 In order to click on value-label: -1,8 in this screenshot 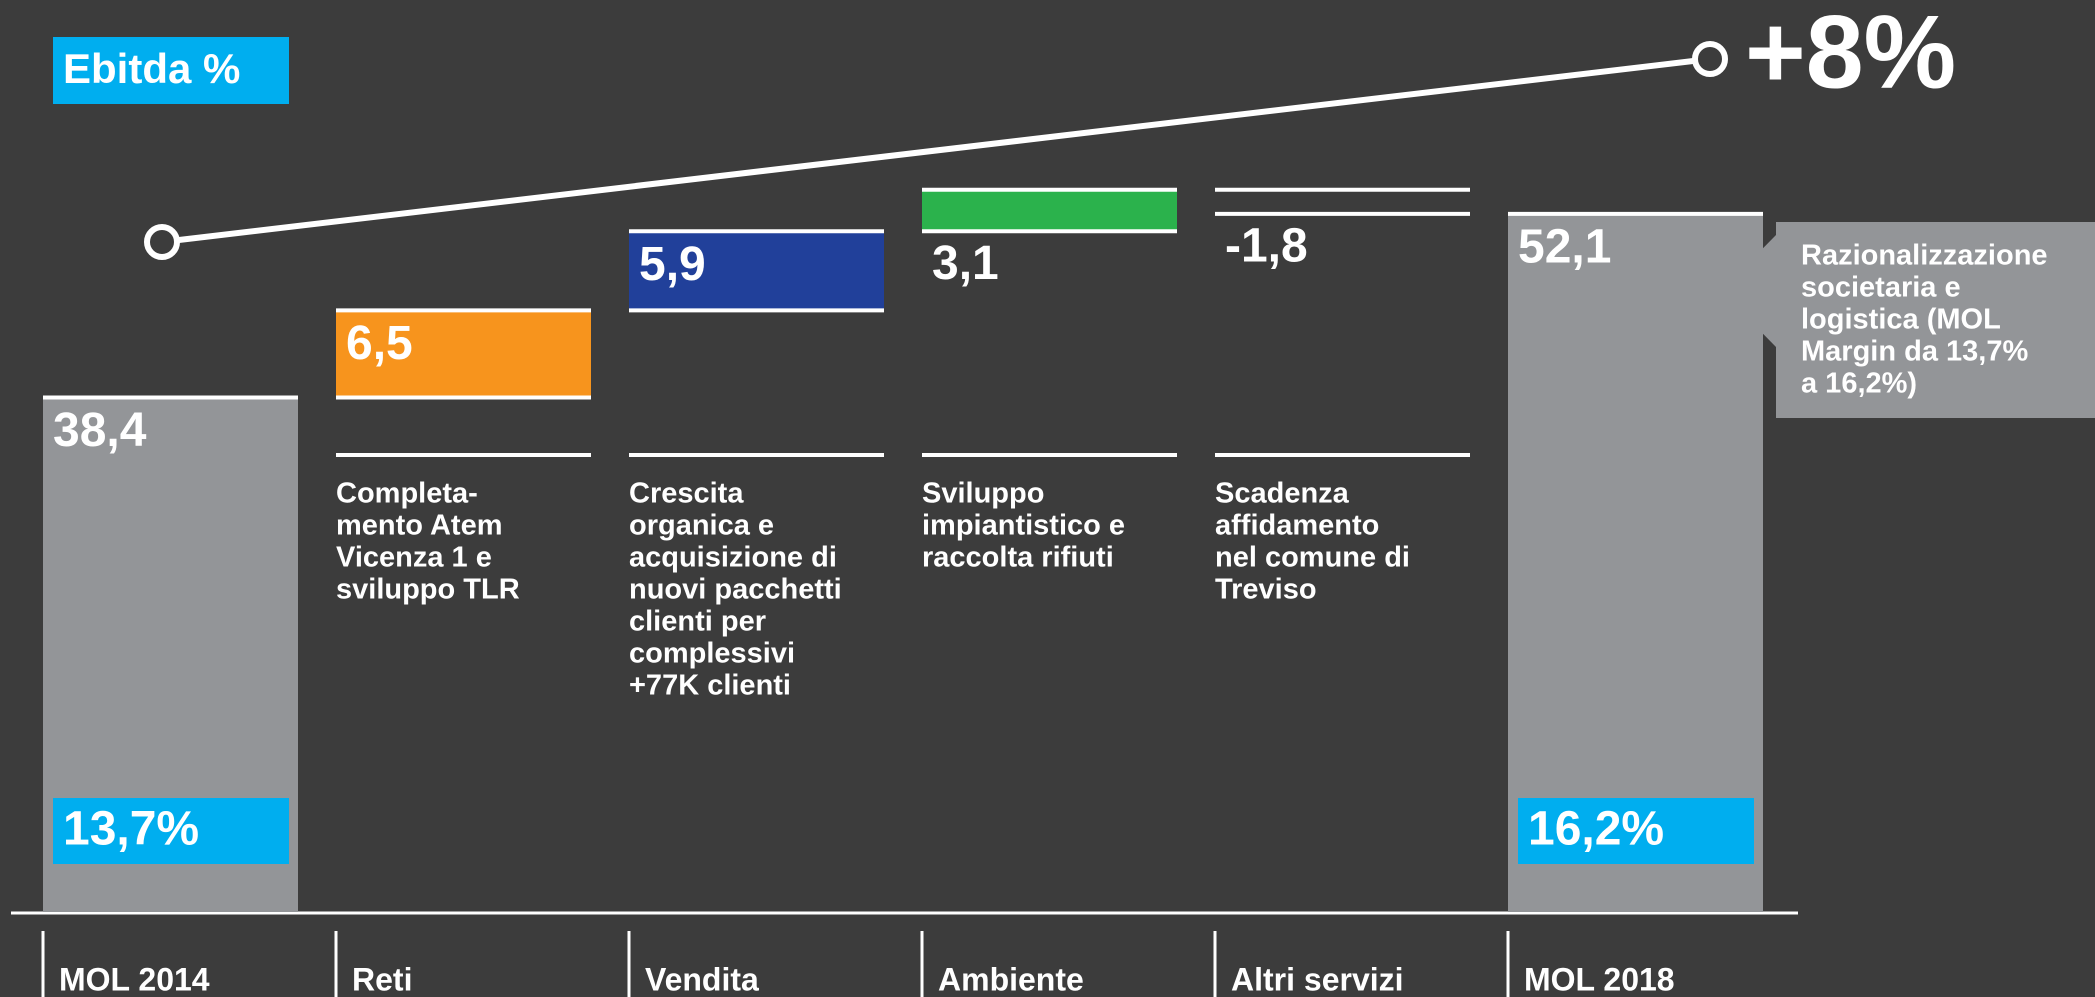, I will do `click(1266, 246)`.